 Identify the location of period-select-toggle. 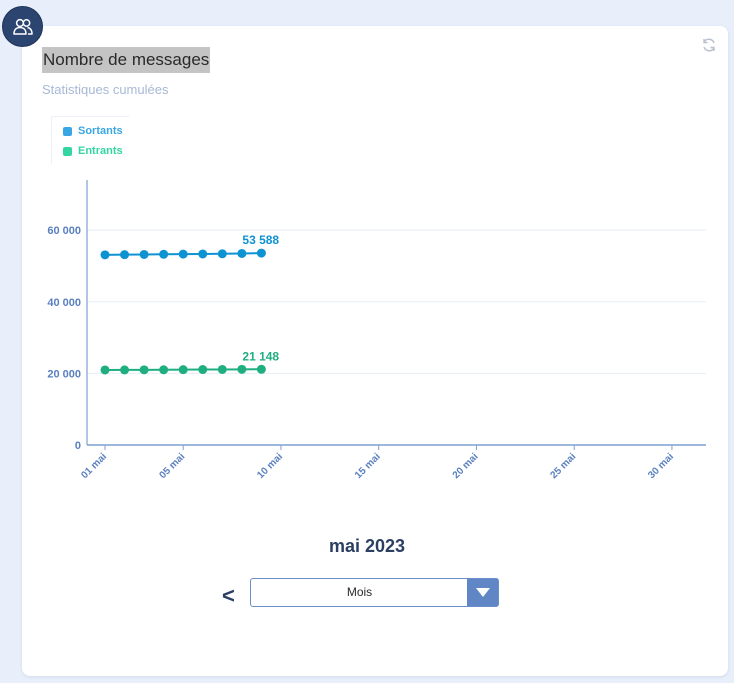
(482, 592).